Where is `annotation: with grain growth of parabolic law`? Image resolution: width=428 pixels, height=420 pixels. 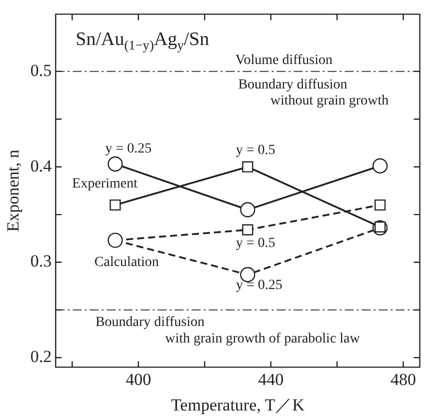
annotation: with grain growth of parabolic law is located at coordinates (263, 338).